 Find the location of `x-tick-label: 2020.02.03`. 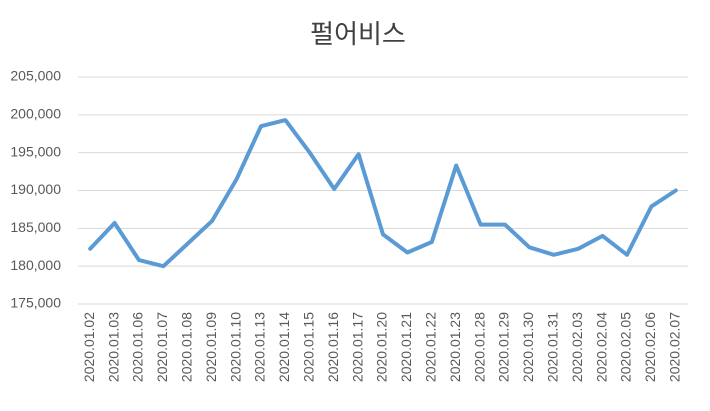

x-tick-label: 2020.02.03 is located at coordinates (577, 347).